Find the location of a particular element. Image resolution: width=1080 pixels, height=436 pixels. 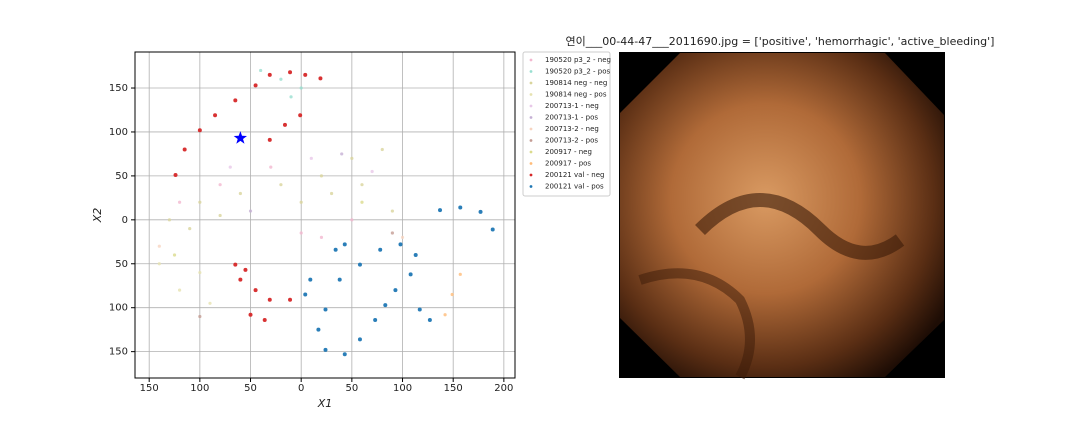

legend-label: 200713-1 - pos is located at coordinates (571, 118).